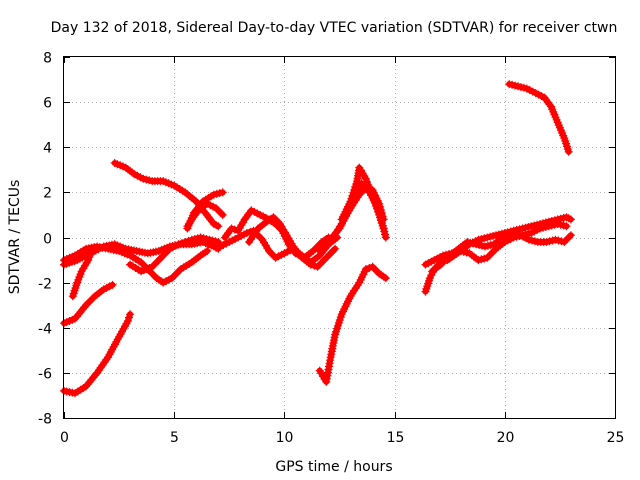 The height and width of the screenshot is (480, 640). What do you see at coordinates (47, 104) in the screenshot?
I see `y-tick-label: 6` at bounding box center [47, 104].